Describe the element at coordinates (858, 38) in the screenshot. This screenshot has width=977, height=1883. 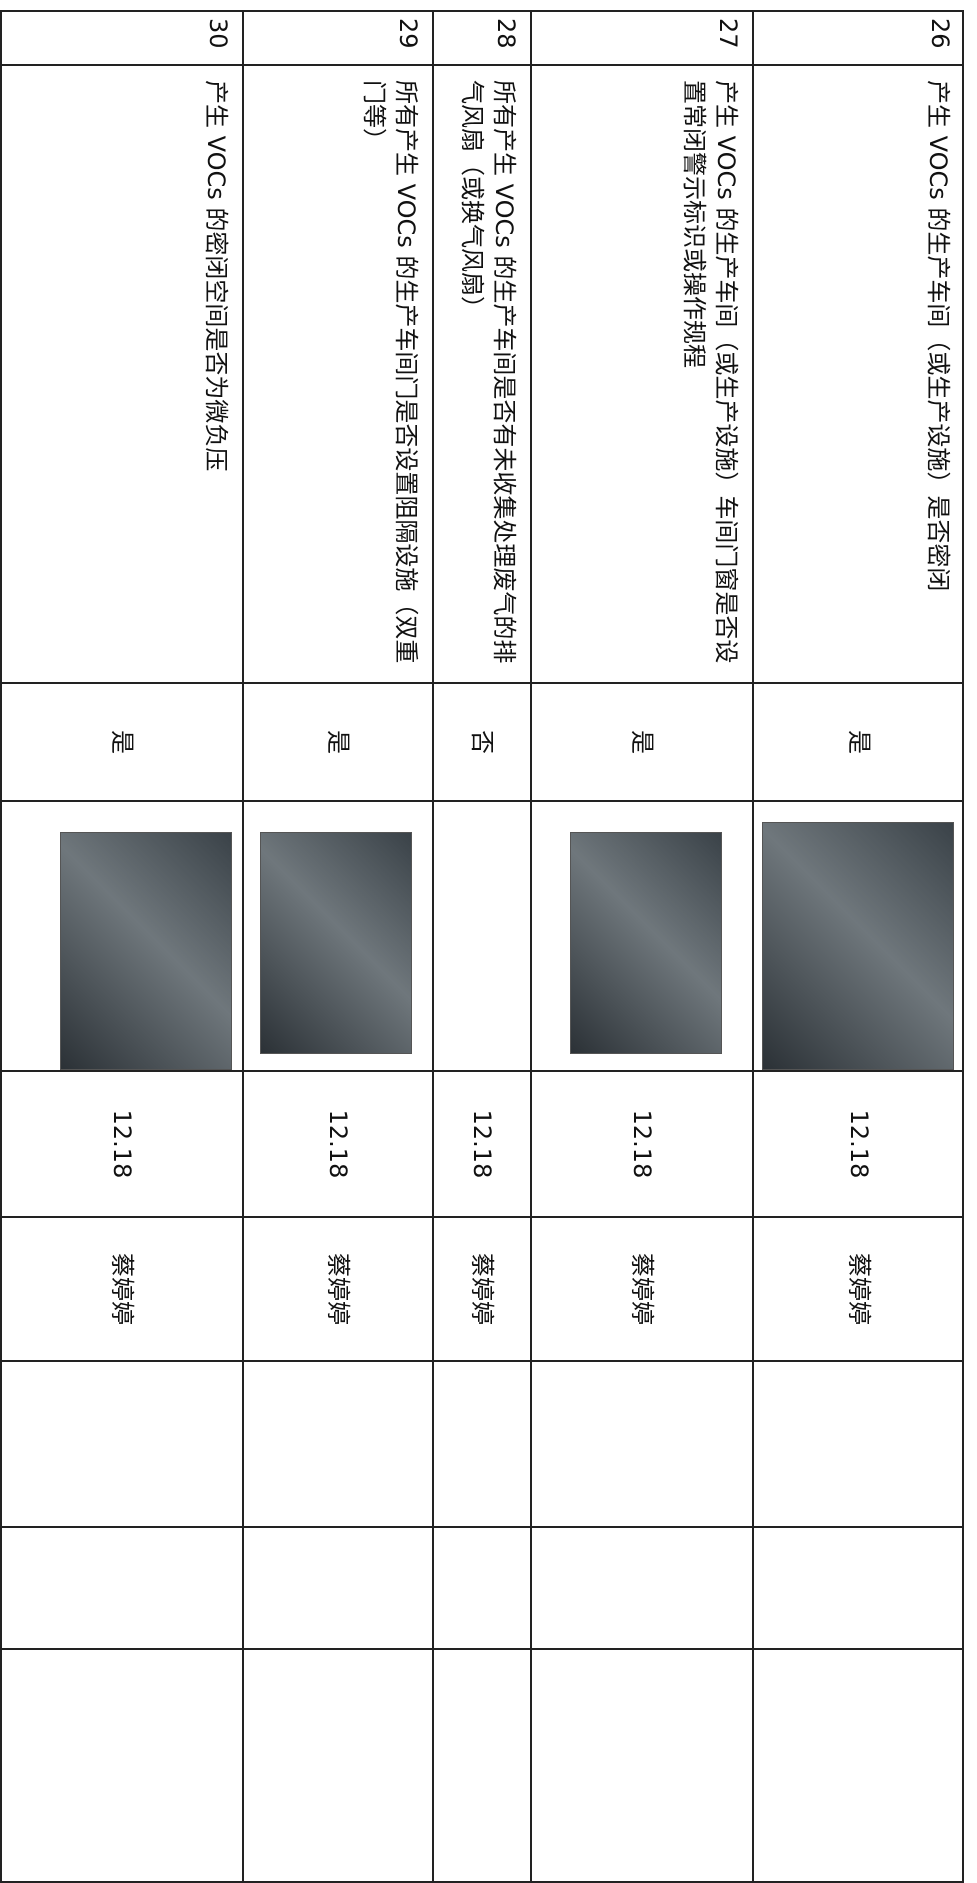
I see `row-number: 26` at that location.